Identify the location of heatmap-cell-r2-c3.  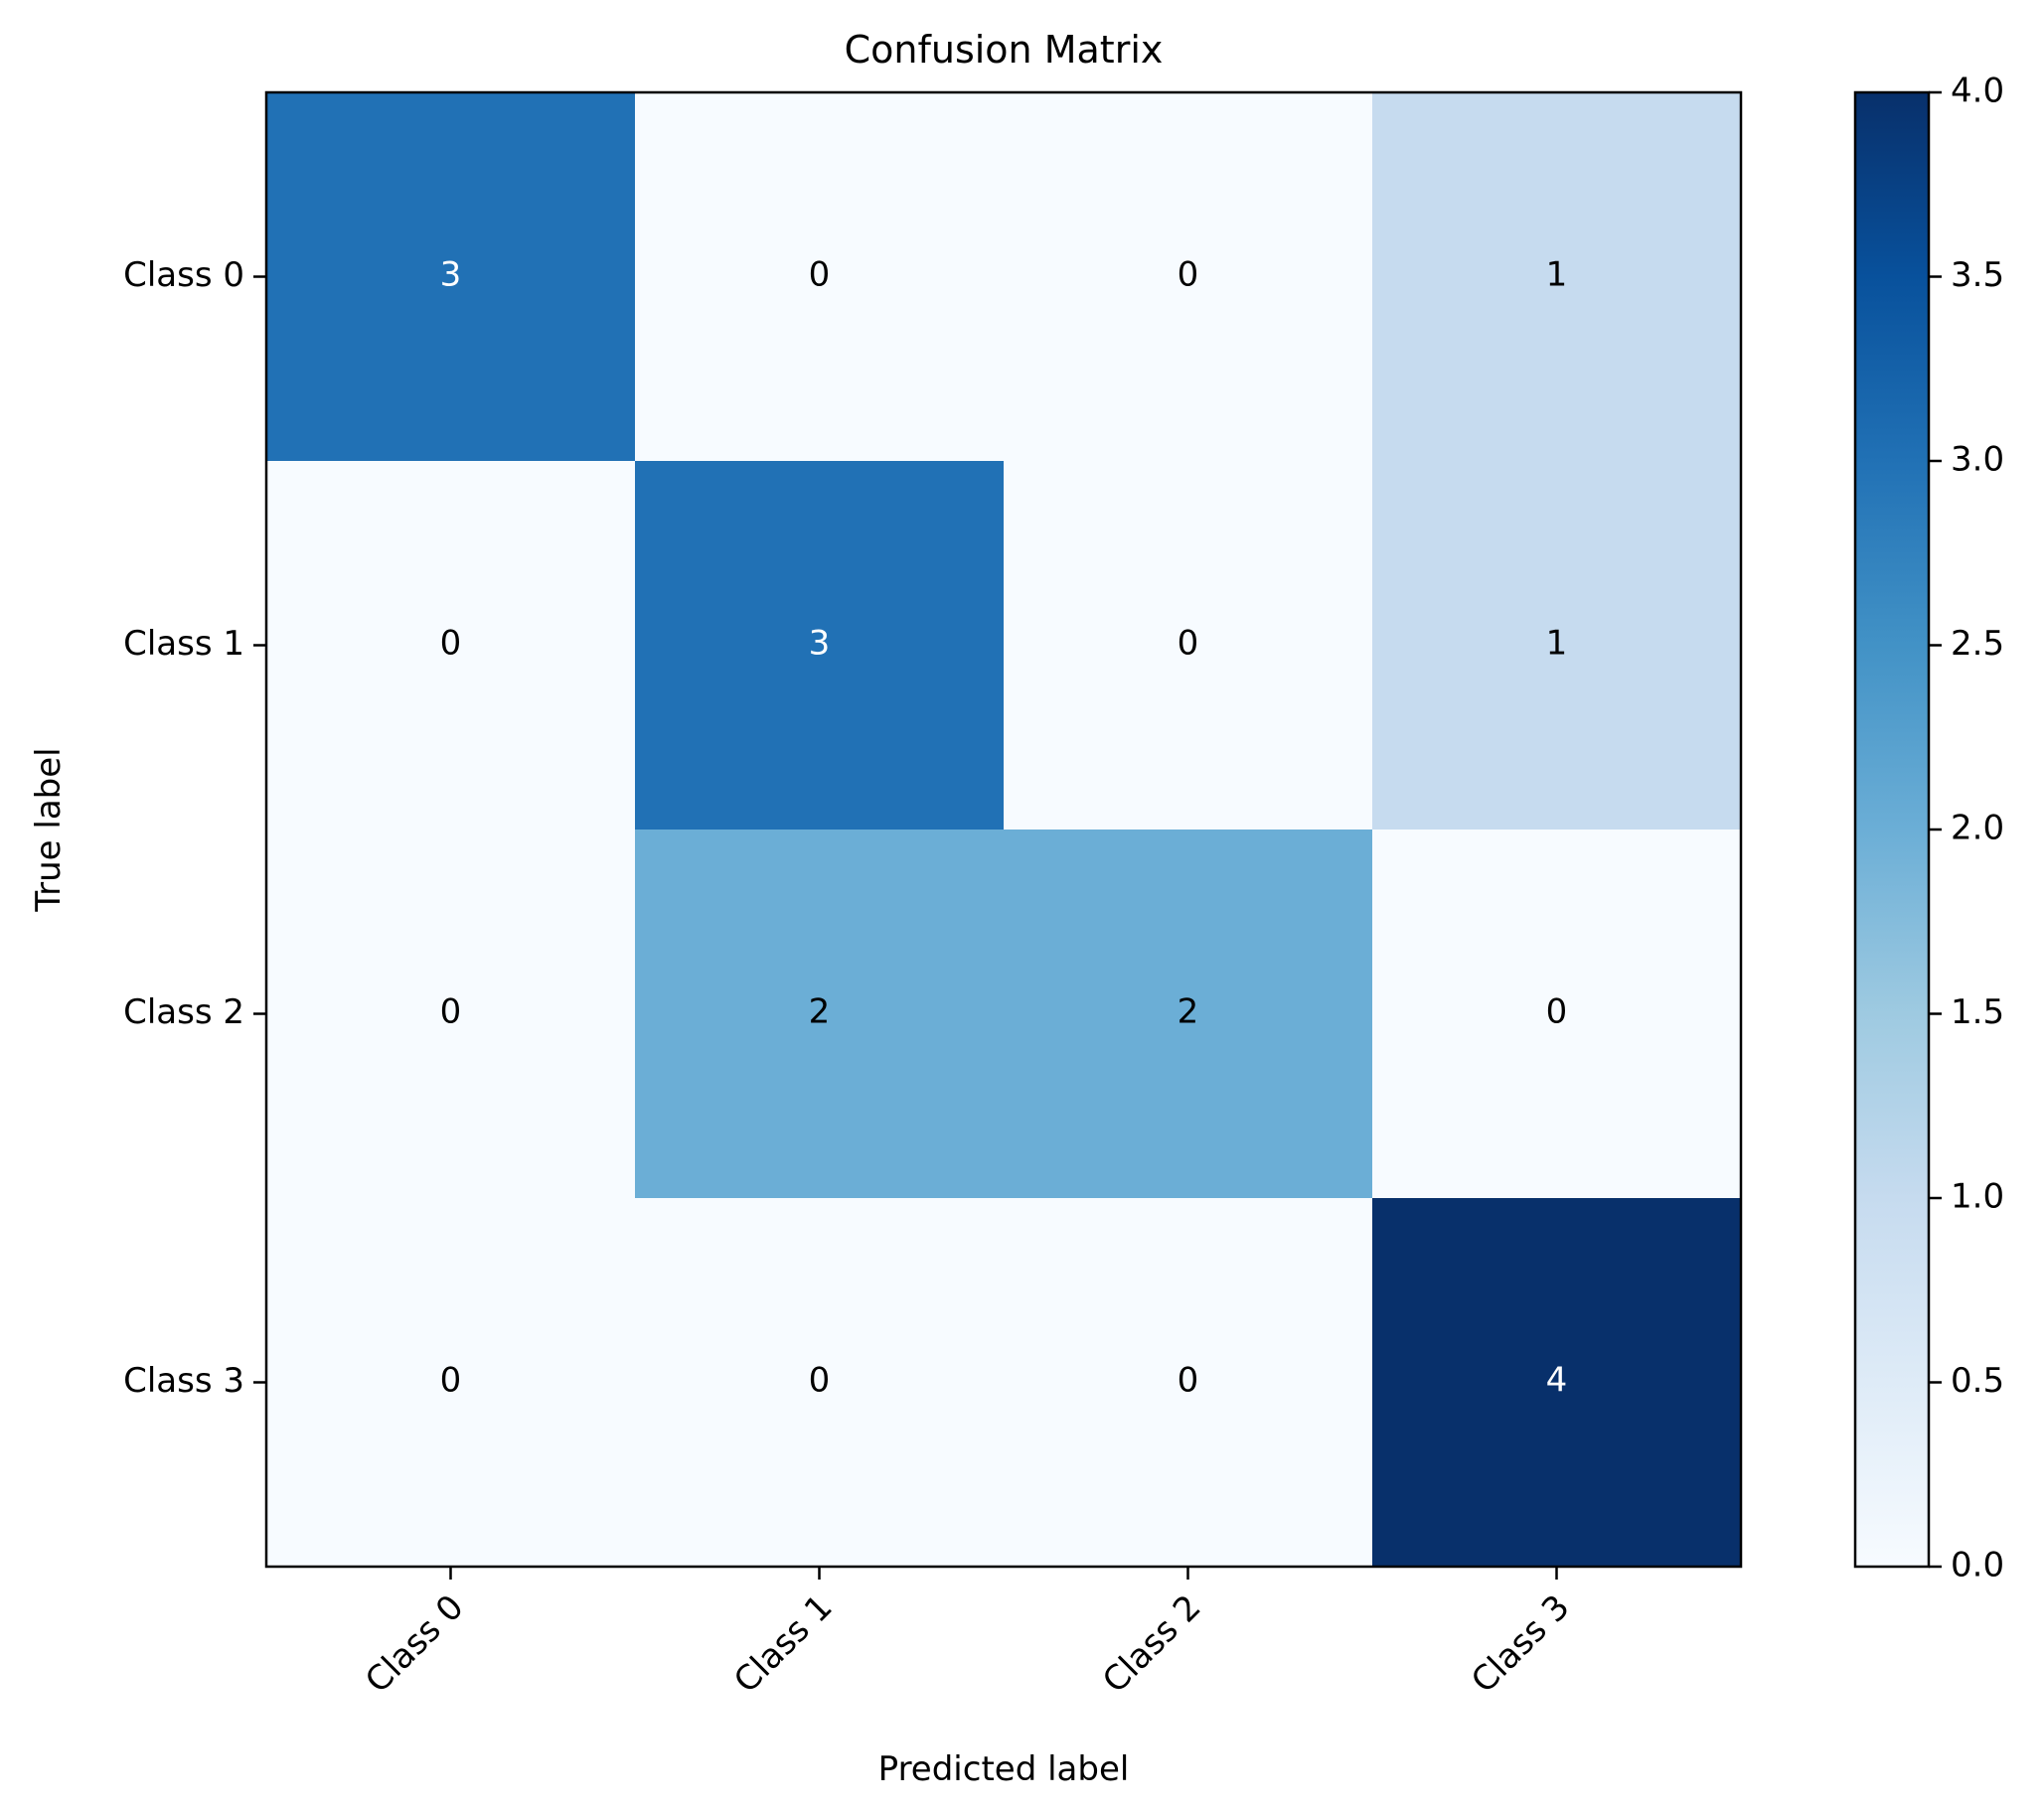
(1557, 1015).